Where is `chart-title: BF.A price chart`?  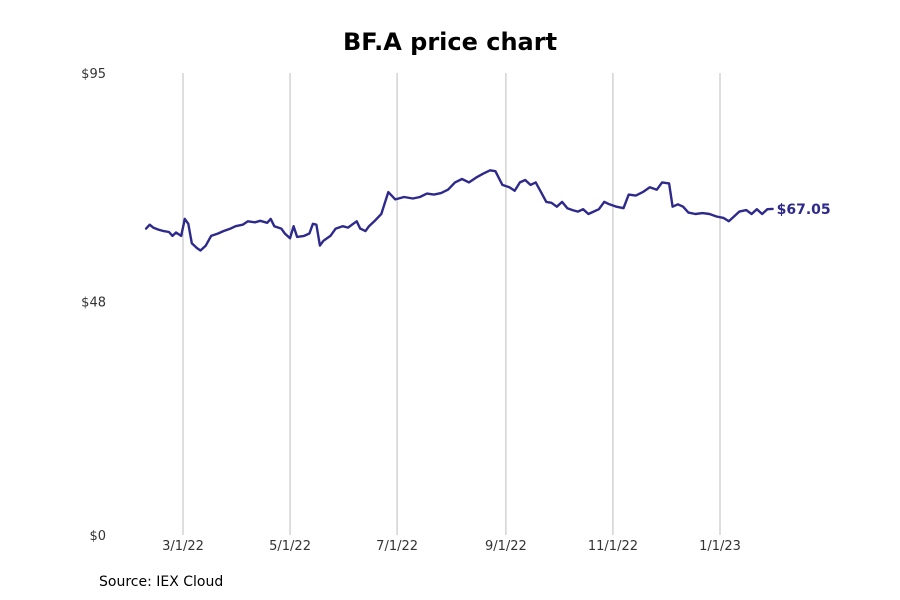 chart-title: BF.A price chart is located at coordinates (450, 42).